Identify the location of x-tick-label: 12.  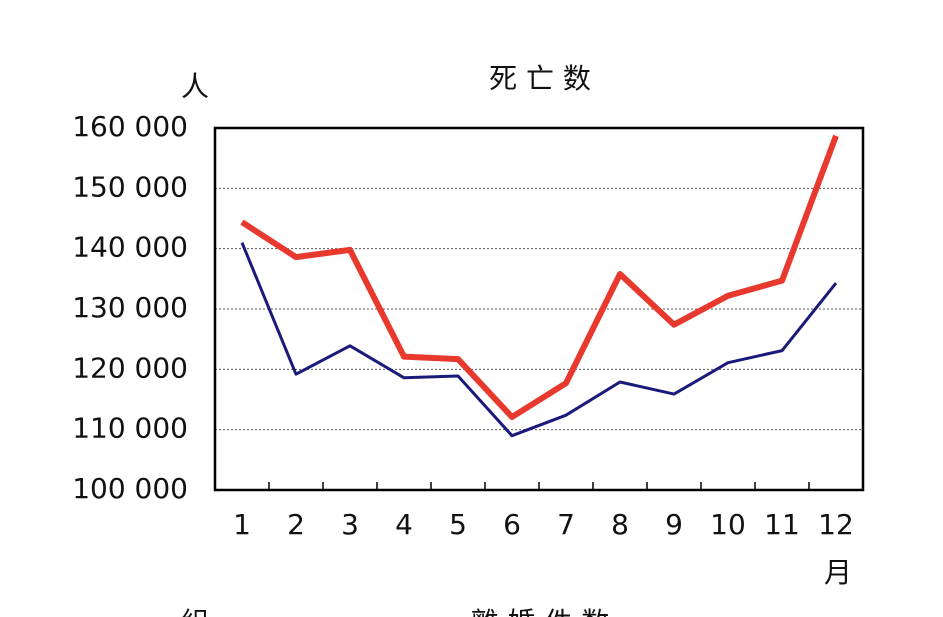
(836, 524).